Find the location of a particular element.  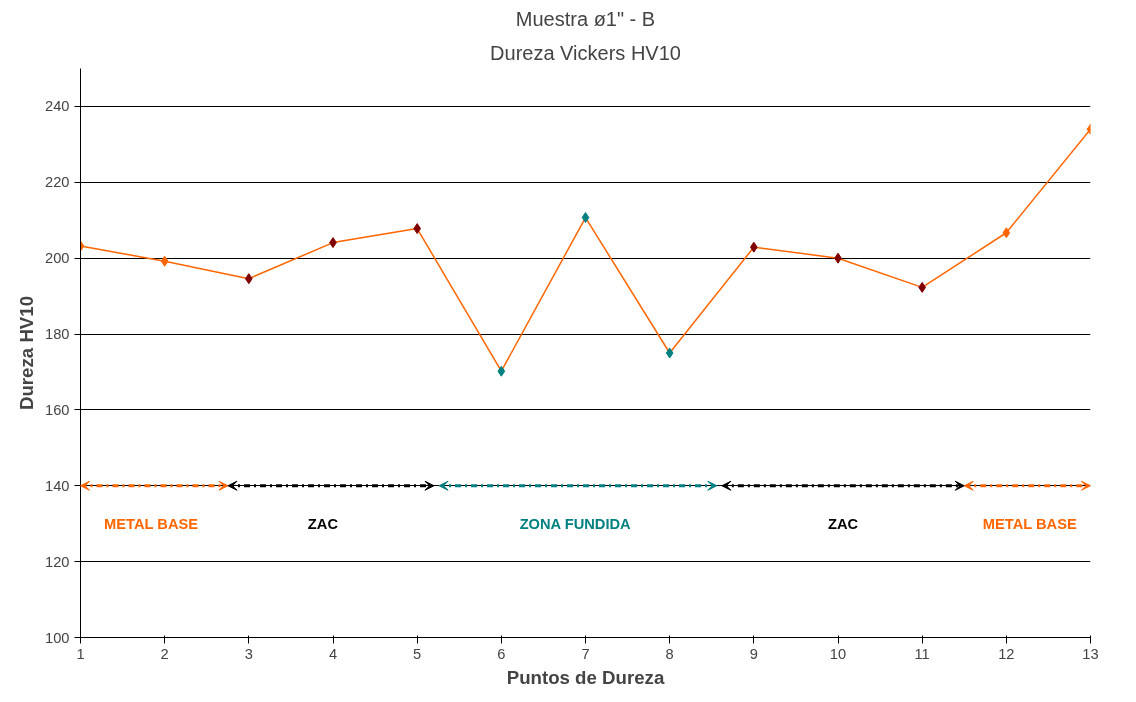

x-tick-label: 12 is located at coordinates (1006, 653).